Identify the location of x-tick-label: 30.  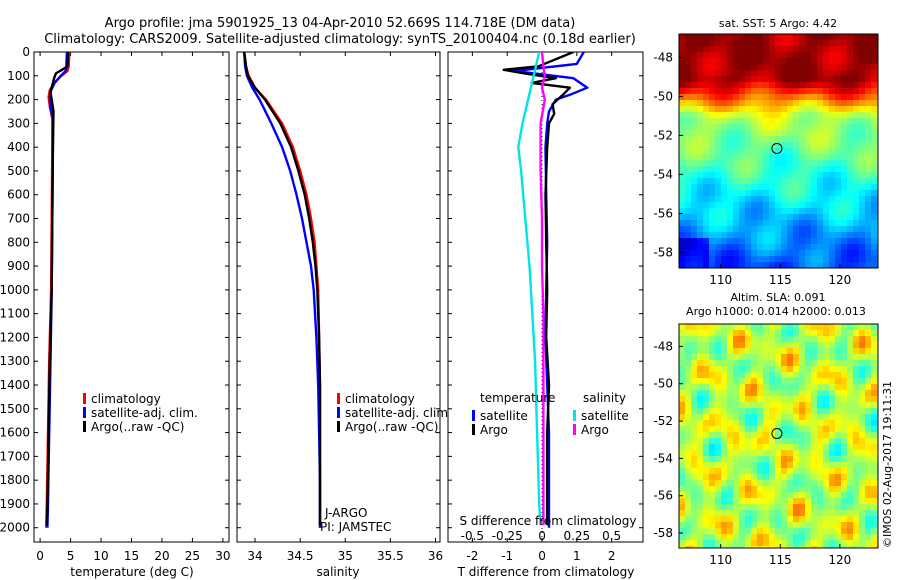
(222, 556).